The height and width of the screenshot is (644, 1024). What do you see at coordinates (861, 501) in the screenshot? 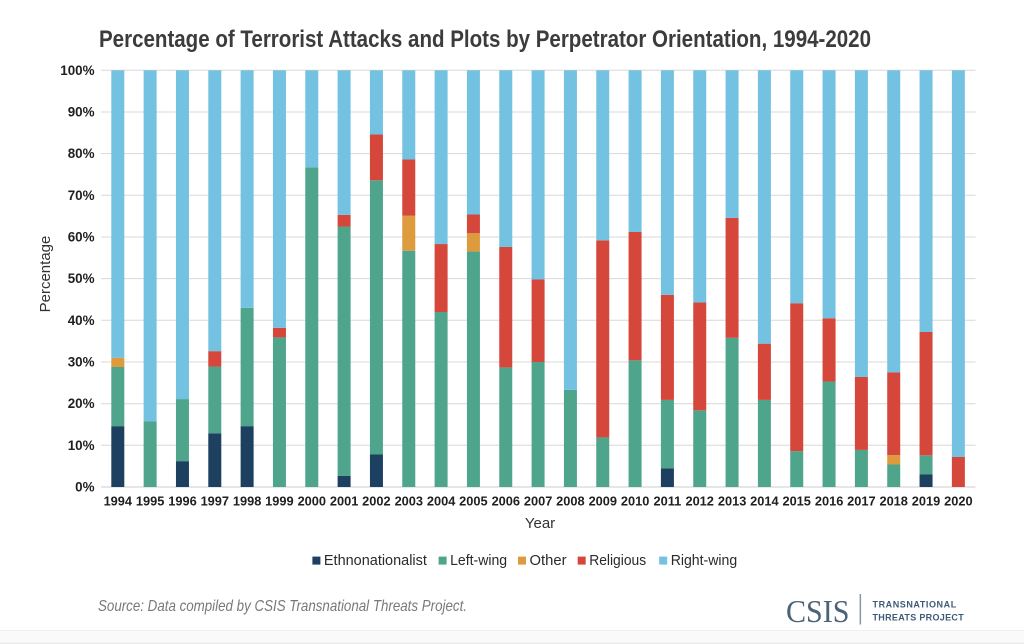
I see `svg-text: 2017` at bounding box center [861, 501].